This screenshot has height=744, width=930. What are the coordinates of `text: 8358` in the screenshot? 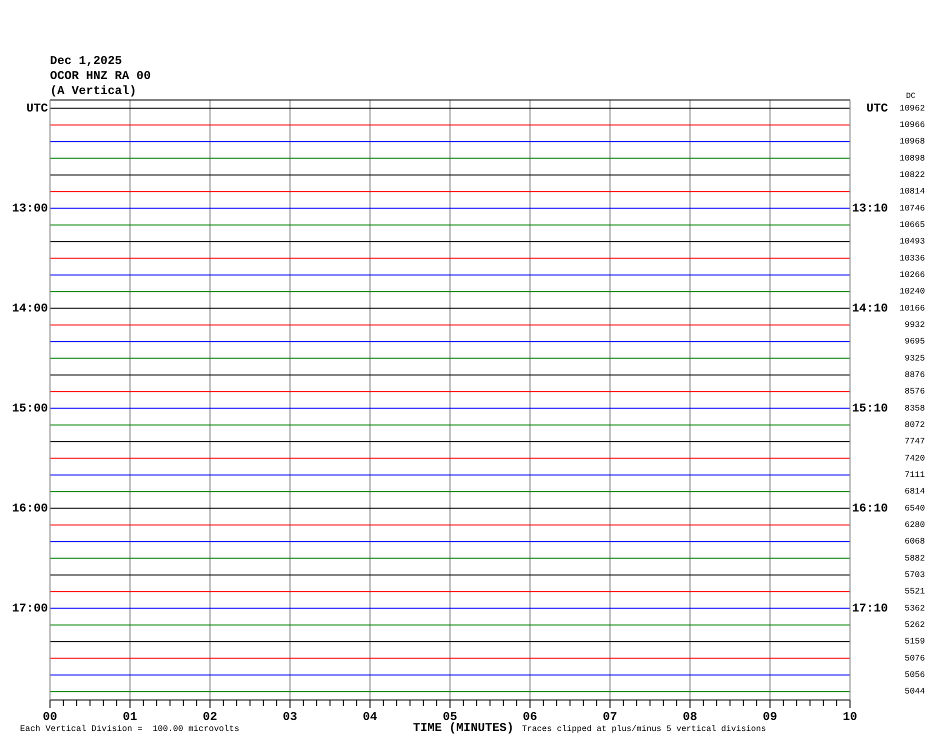 It's located at (914, 408).